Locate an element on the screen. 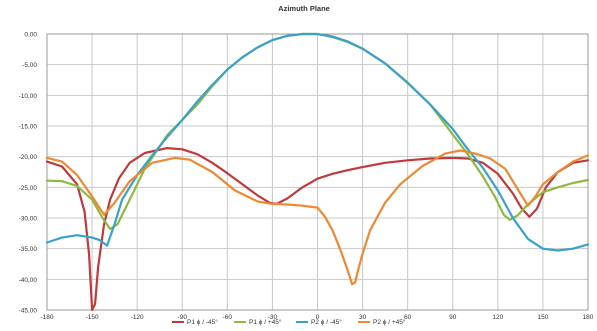 This screenshot has width=597, height=331. legend-label-3: P2 ϕ / -45° is located at coordinates (326, 322).